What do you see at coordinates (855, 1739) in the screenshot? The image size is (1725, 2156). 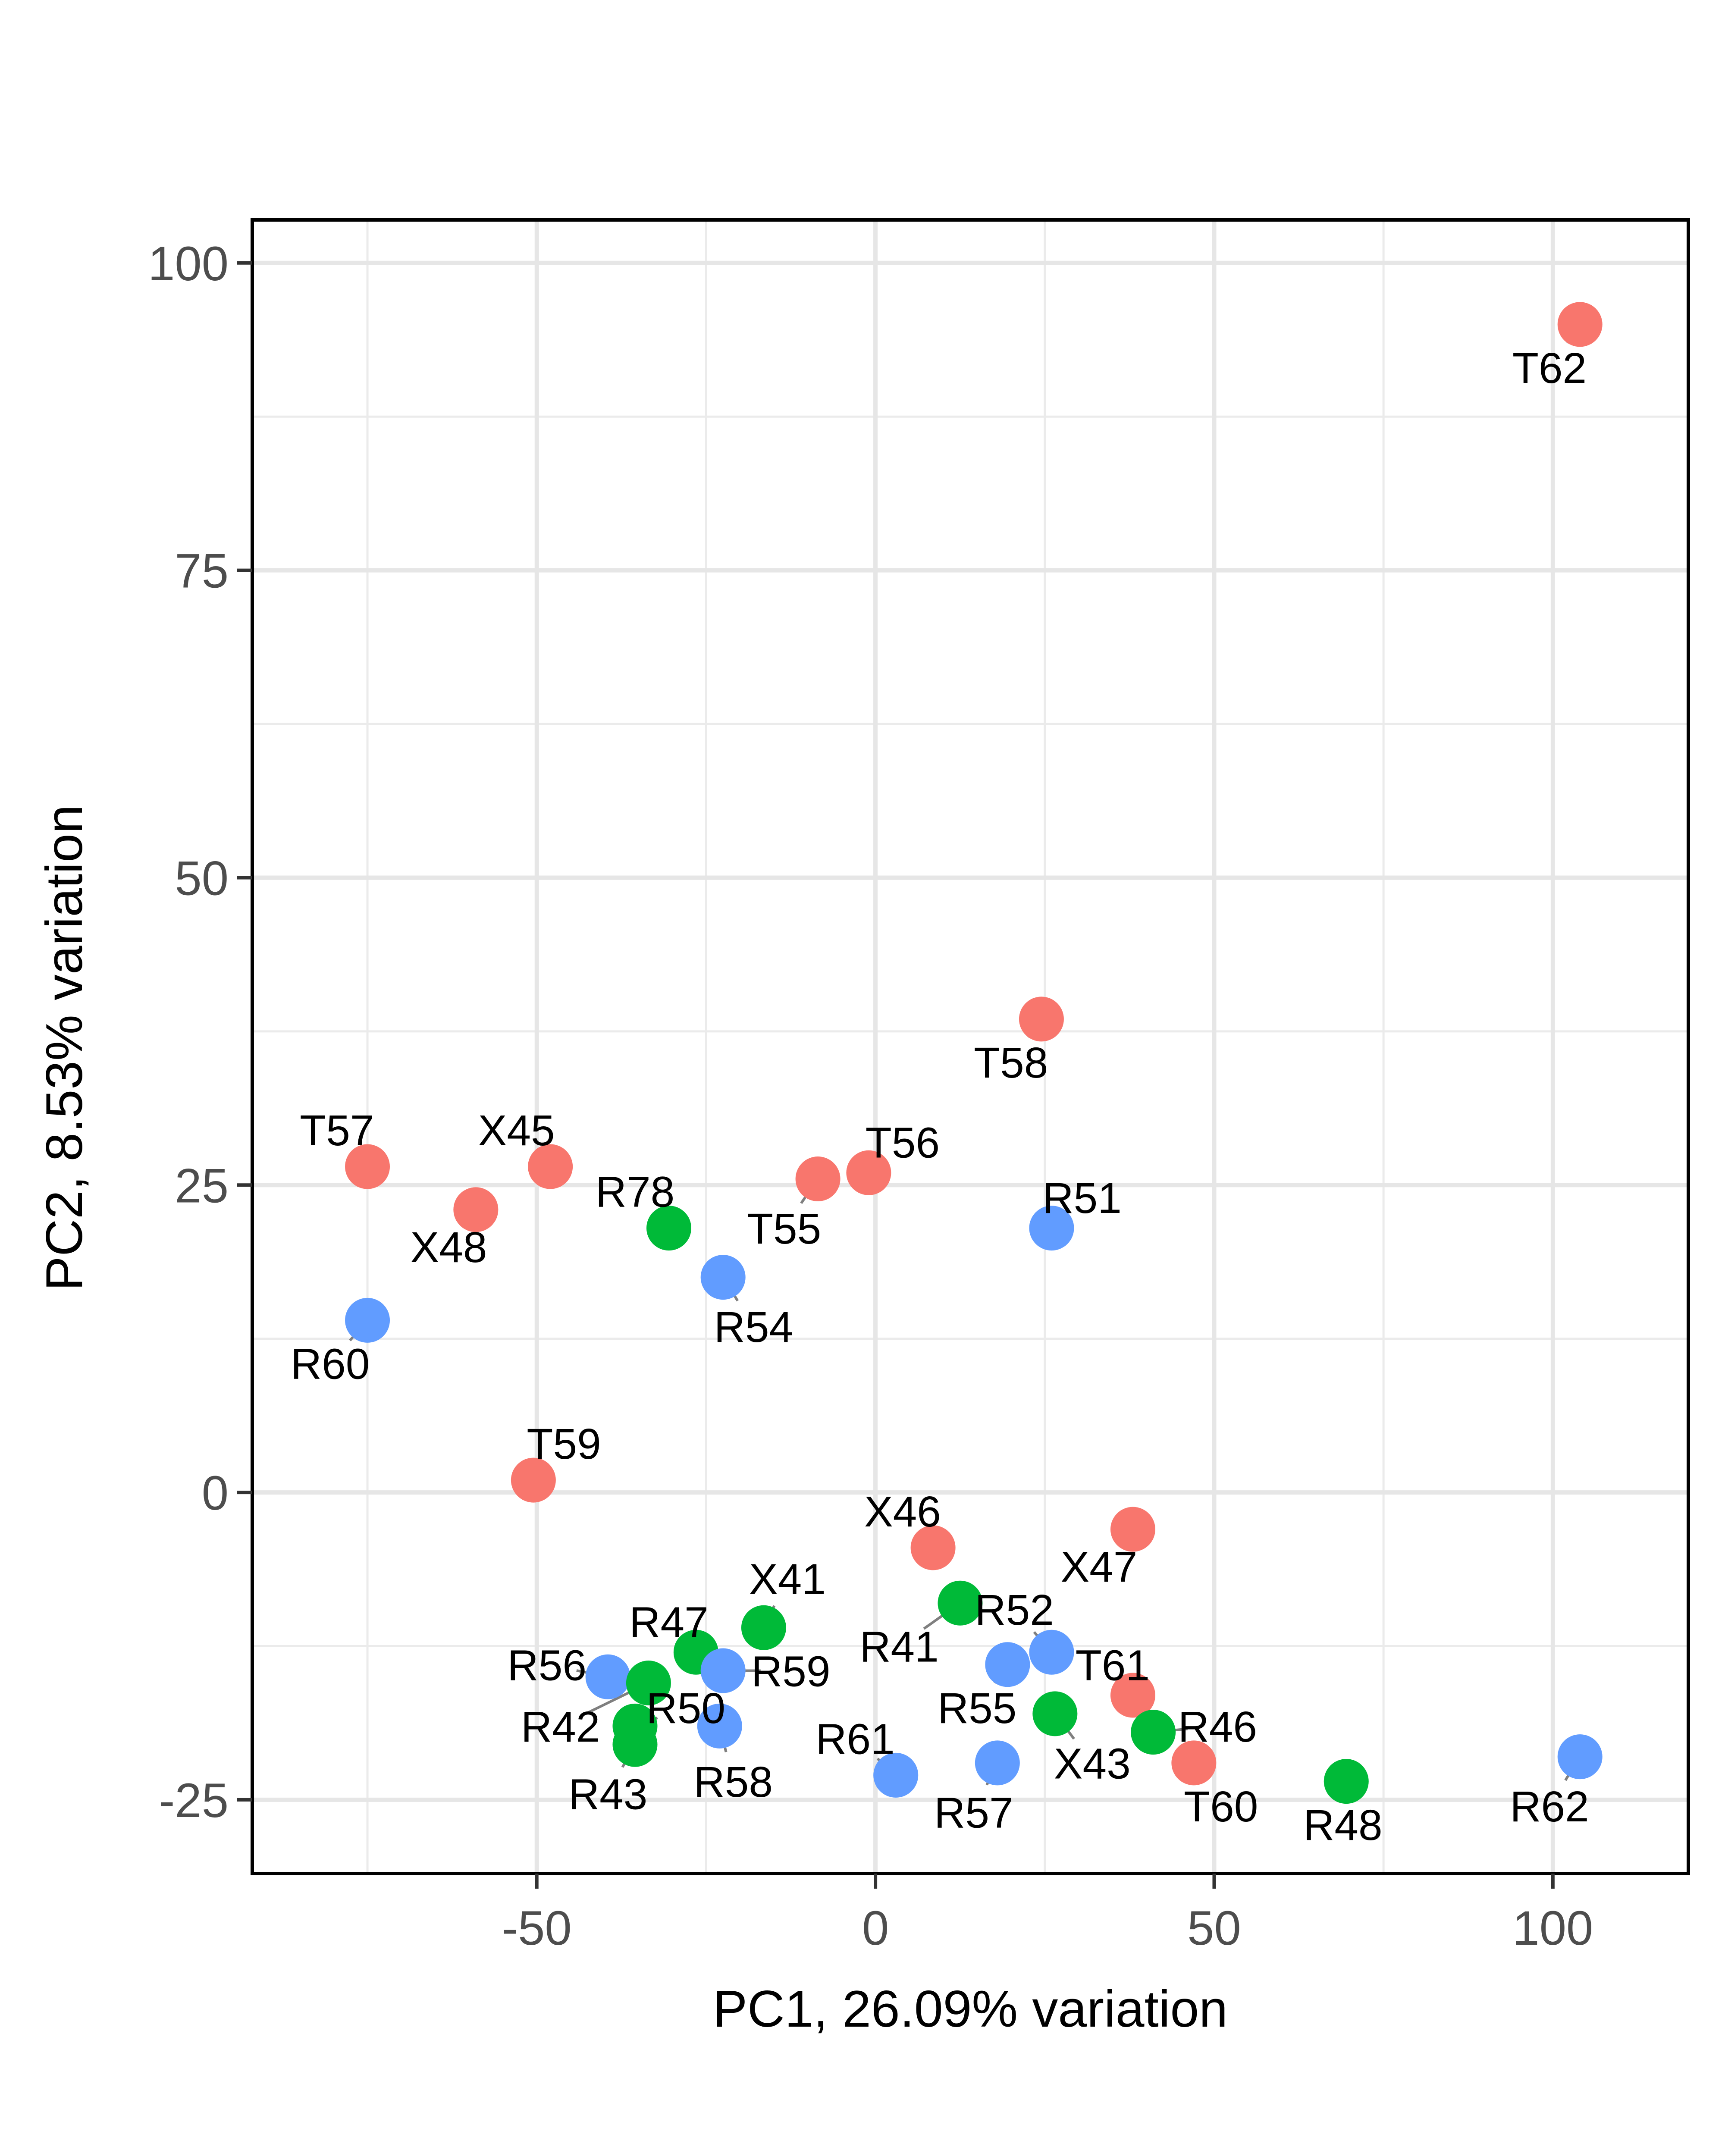 I see `point-label: R61` at bounding box center [855, 1739].